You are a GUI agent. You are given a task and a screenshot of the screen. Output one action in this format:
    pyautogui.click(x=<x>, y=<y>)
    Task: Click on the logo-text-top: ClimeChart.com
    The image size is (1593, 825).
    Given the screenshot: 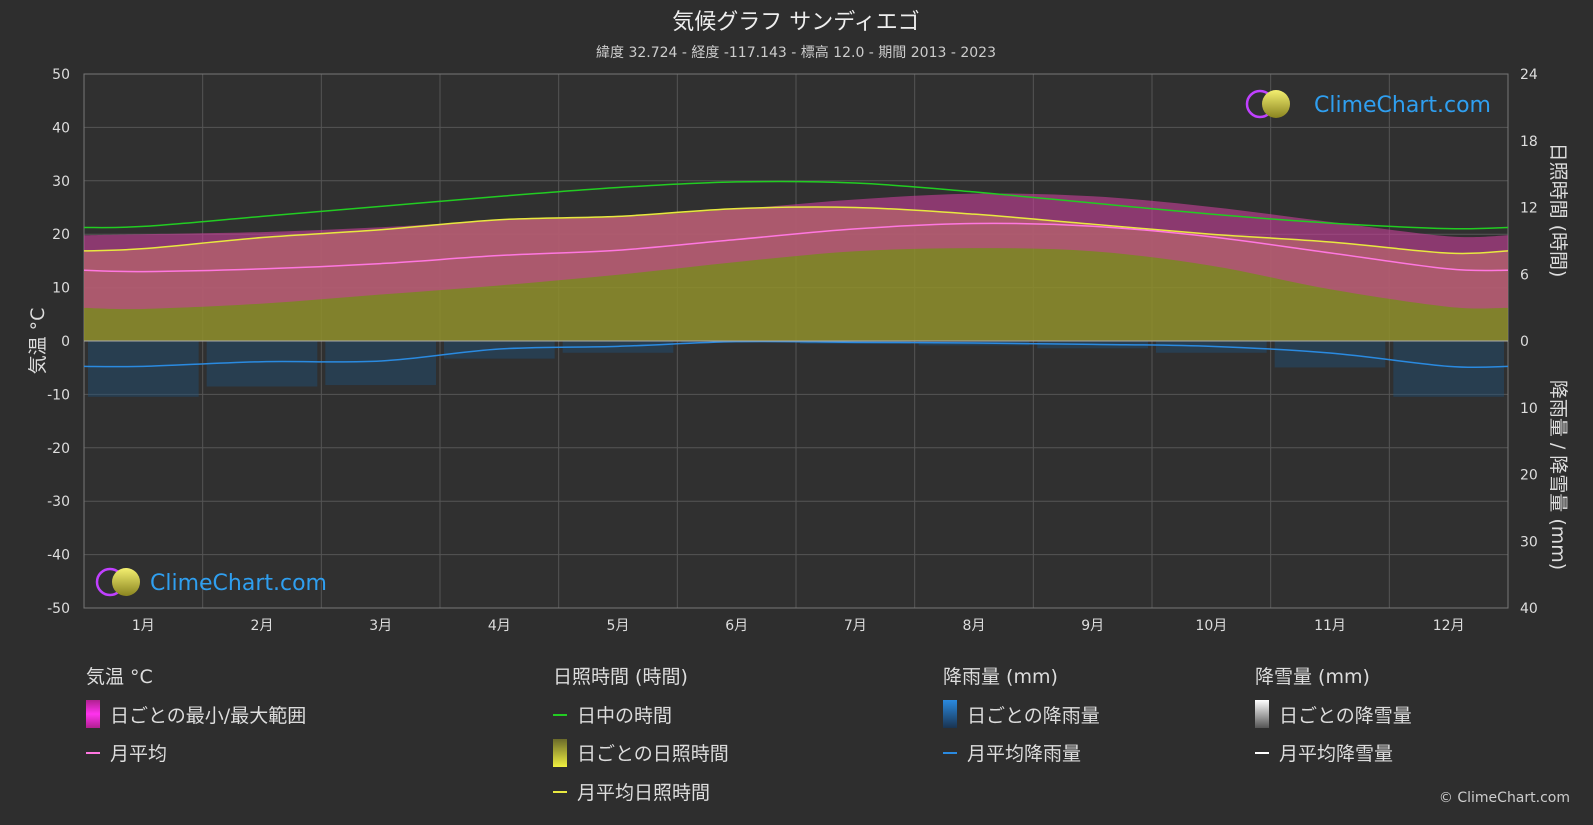 What is the action you would take?
    pyautogui.click(x=1402, y=105)
    